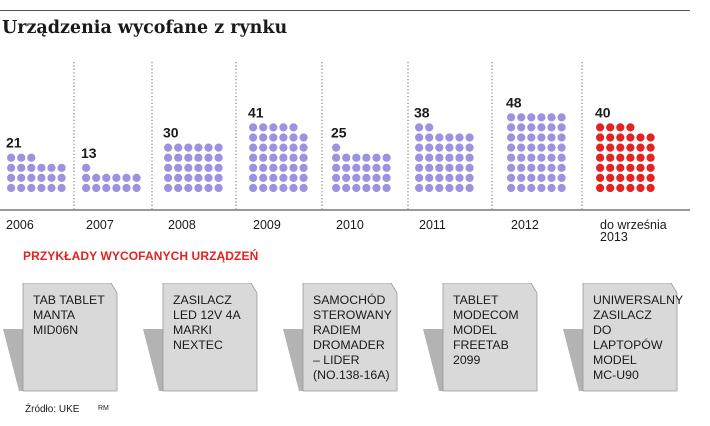 The image size is (710, 426). What do you see at coordinates (339, 133) in the screenshot?
I see `value-label: 25` at bounding box center [339, 133].